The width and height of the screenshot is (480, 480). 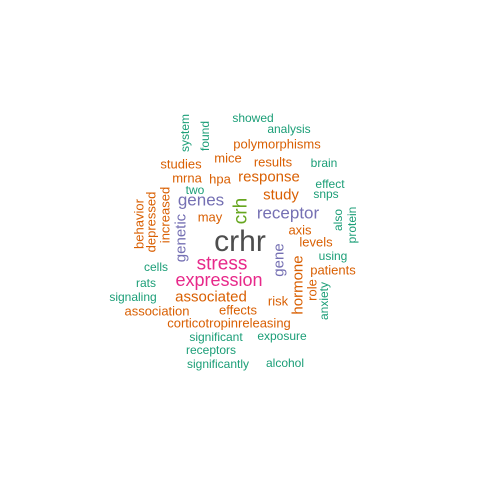 I want to click on word-system: system, so click(x=185, y=133).